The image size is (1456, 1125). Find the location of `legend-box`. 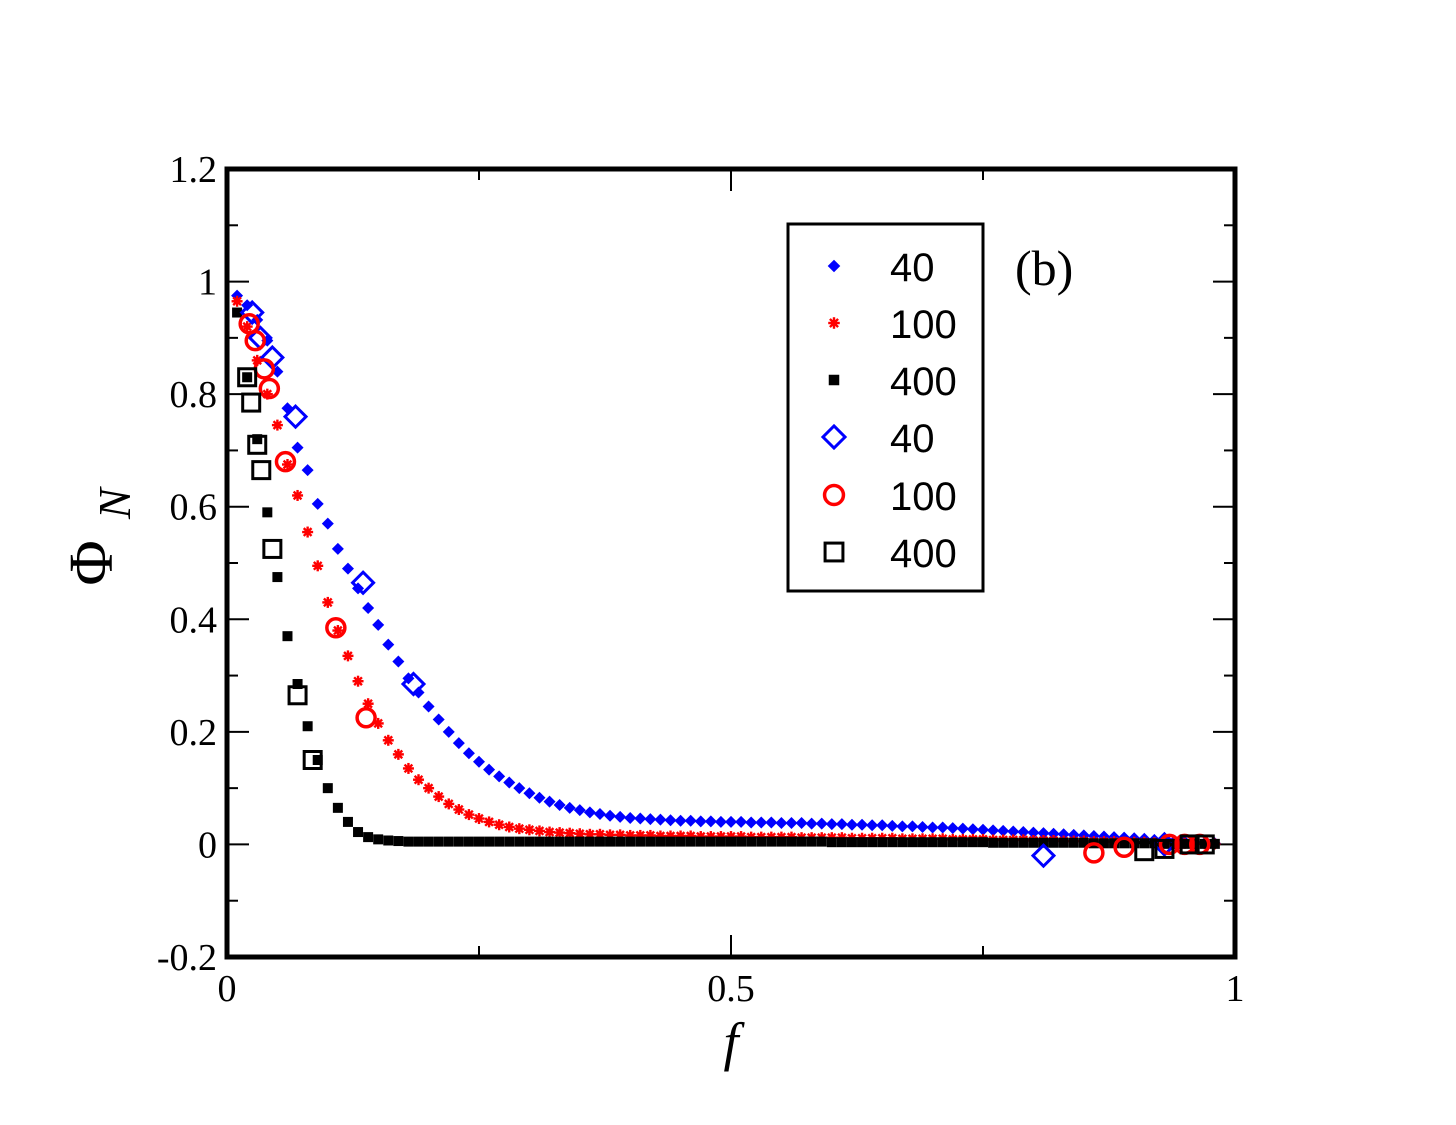

legend-box is located at coordinates (885, 407).